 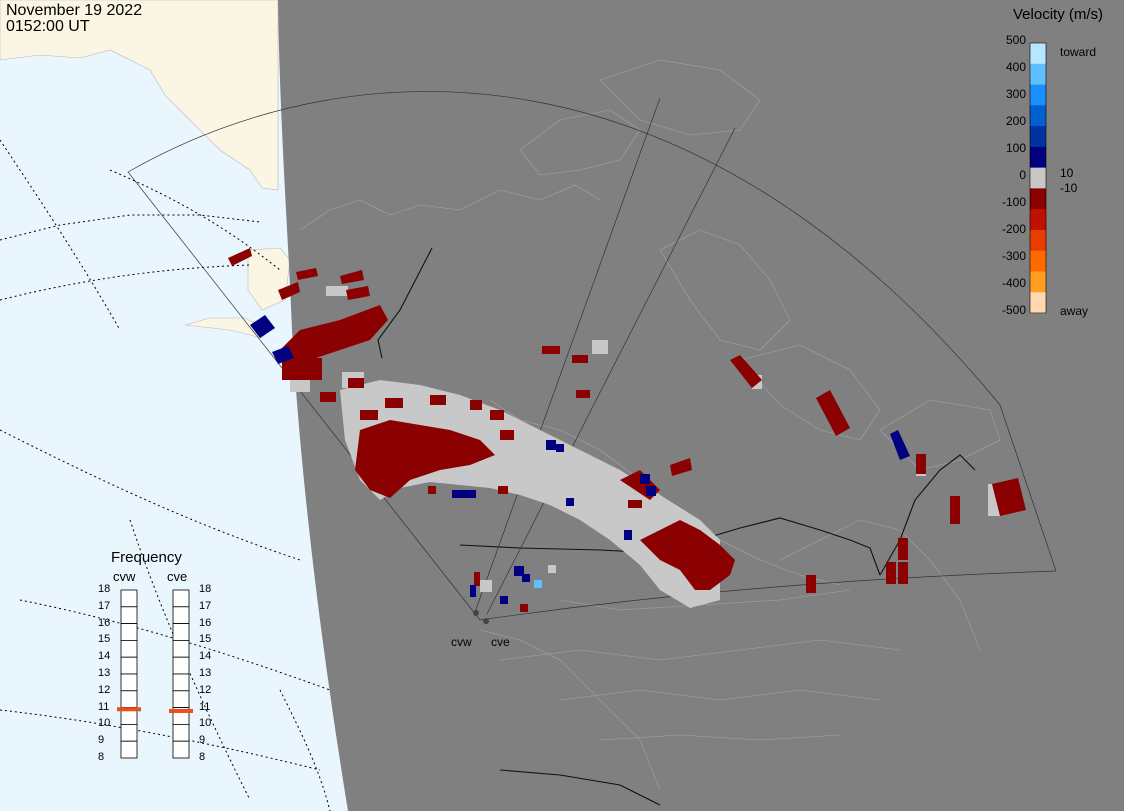 I want to click on toward-label: toward, so click(x=1078, y=52).